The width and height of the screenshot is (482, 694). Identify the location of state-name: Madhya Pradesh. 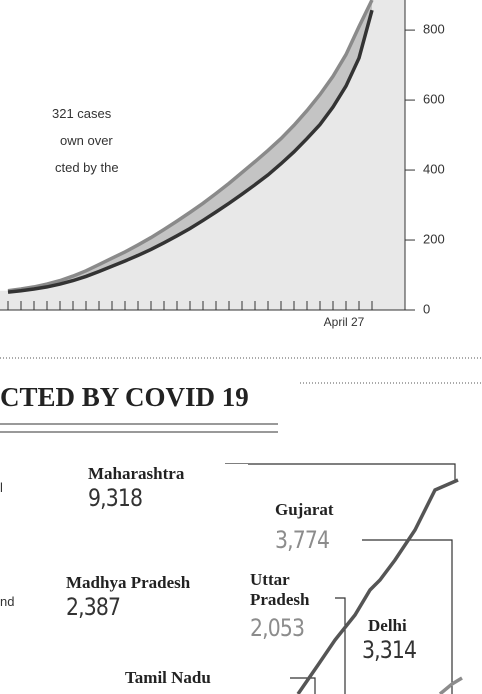
(146, 583).